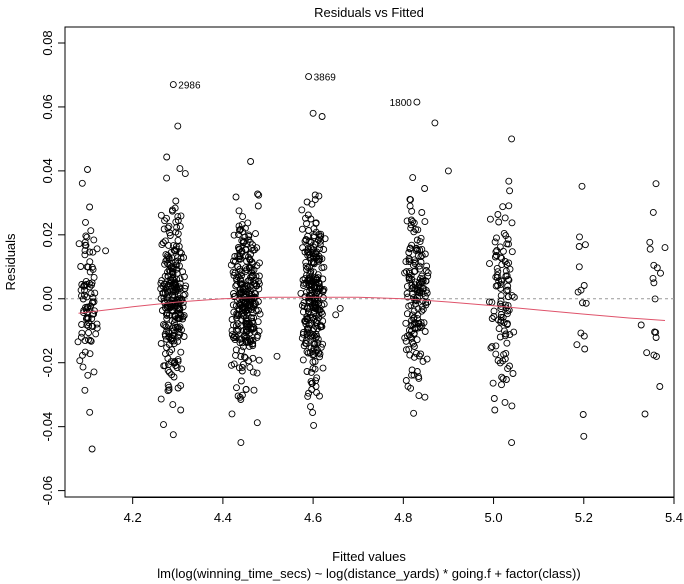 This screenshot has width=684, height=584. What do you see at coordinates (47, 298) in the screenshot?
I see `y-tick-label: 0.00` at bounding box center [47, 298].